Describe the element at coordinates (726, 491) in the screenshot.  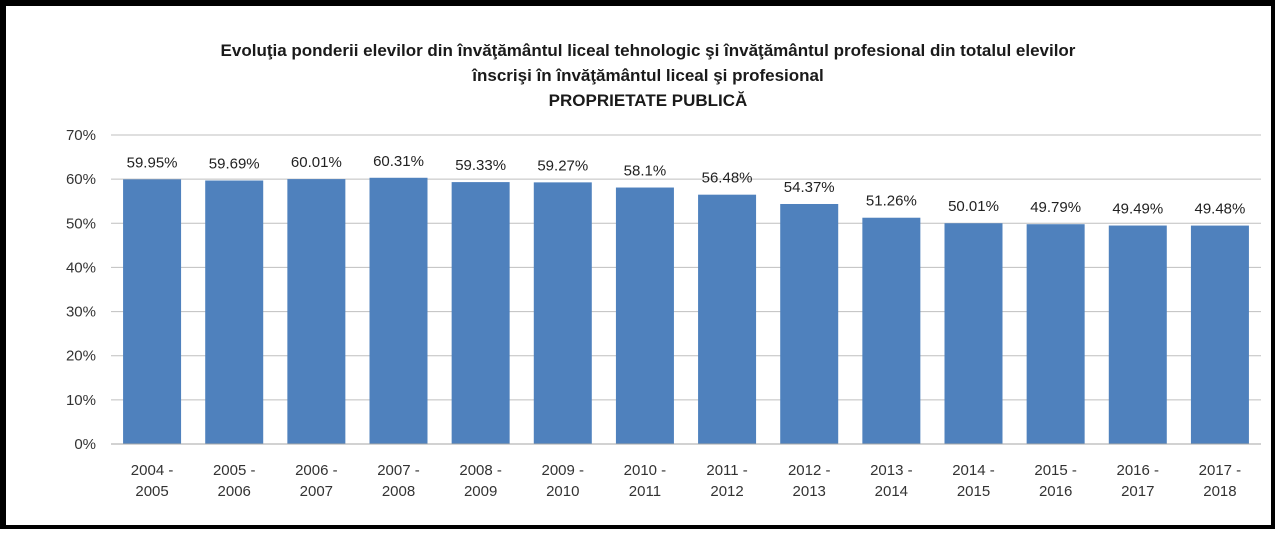
I see `x-tick-label: 2012` at that location.